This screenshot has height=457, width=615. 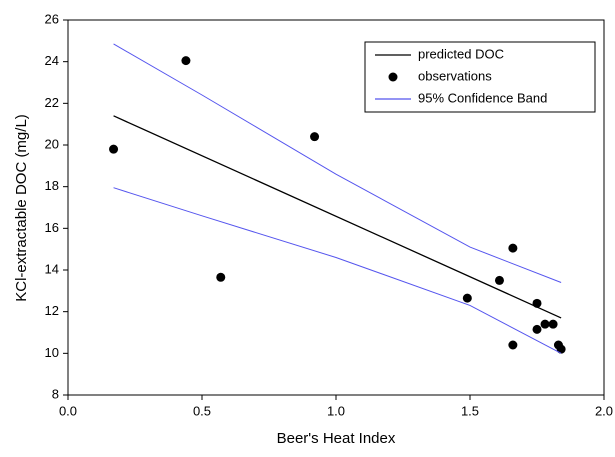 What do you see at coordinates (52, 143) in the screenshot?
I see `y-tick-label: 20` at bounding box center [52, 143].